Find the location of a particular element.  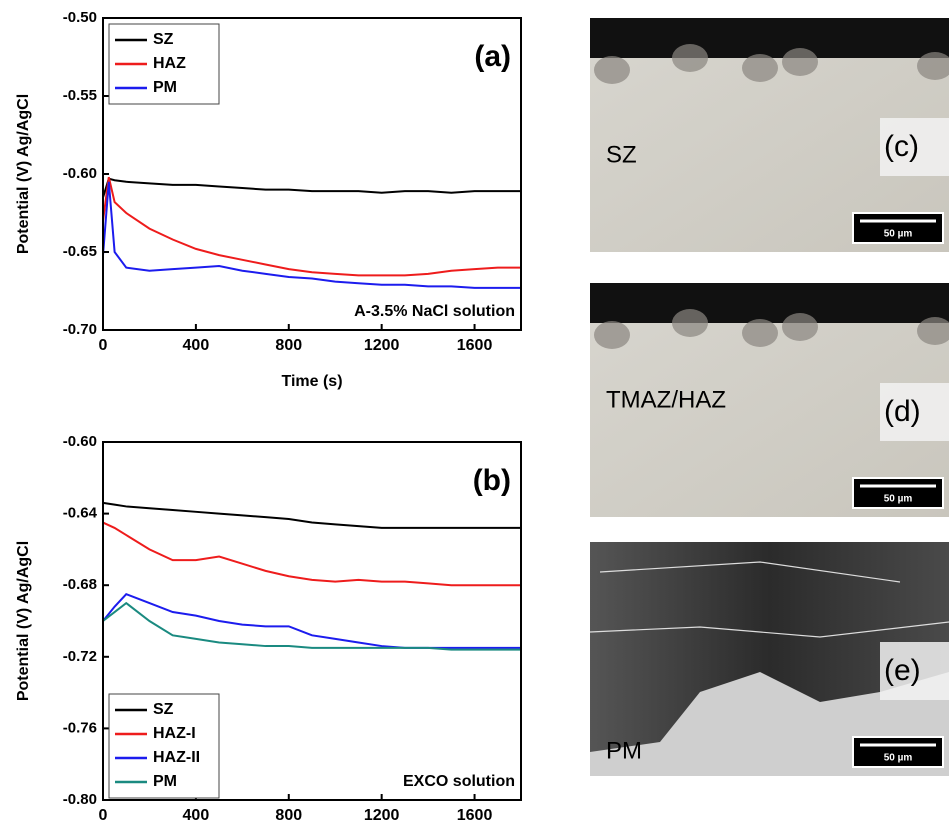

region-label: PM is located at coordinates (624, 750).